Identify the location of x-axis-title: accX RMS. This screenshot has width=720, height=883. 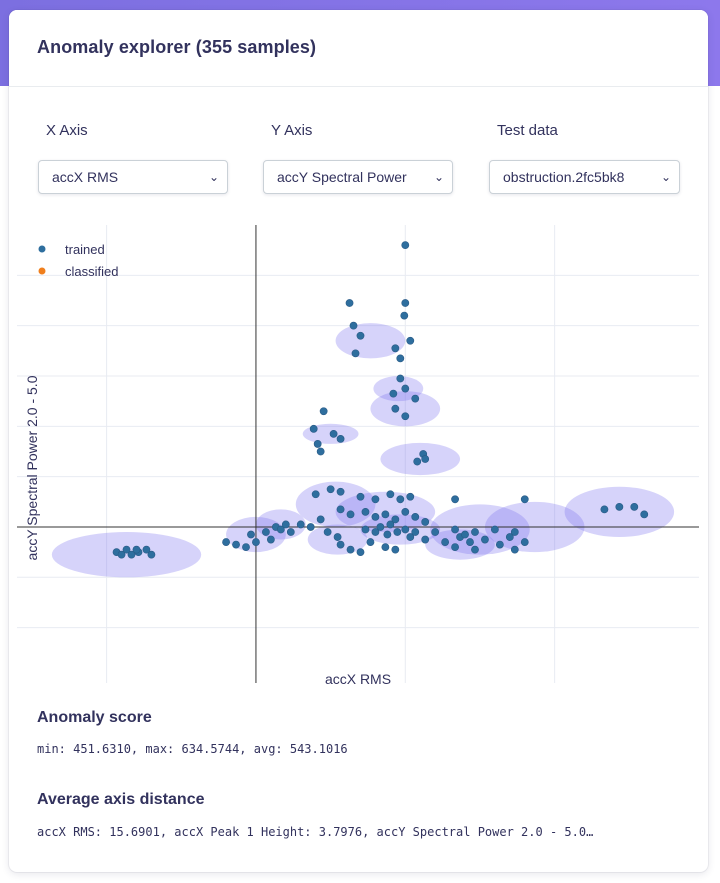
(358, 679).